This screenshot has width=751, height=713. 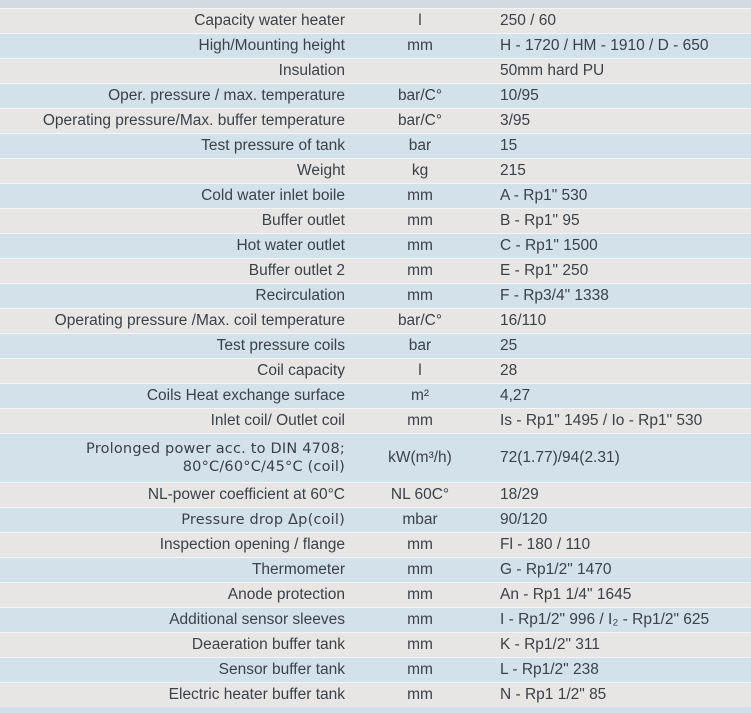 What do you see at coordinates (375, 20) in the screenshot?
I see `table-row: Capacity water heater l 250 / 60` at bounding box center [375, 20].